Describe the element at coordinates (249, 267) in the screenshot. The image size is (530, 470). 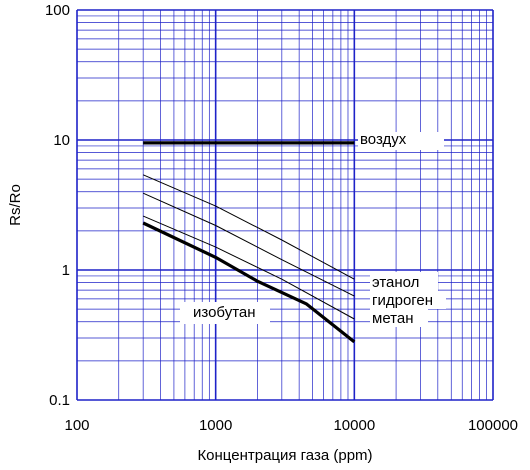
I see `series-line-метан` at that location.